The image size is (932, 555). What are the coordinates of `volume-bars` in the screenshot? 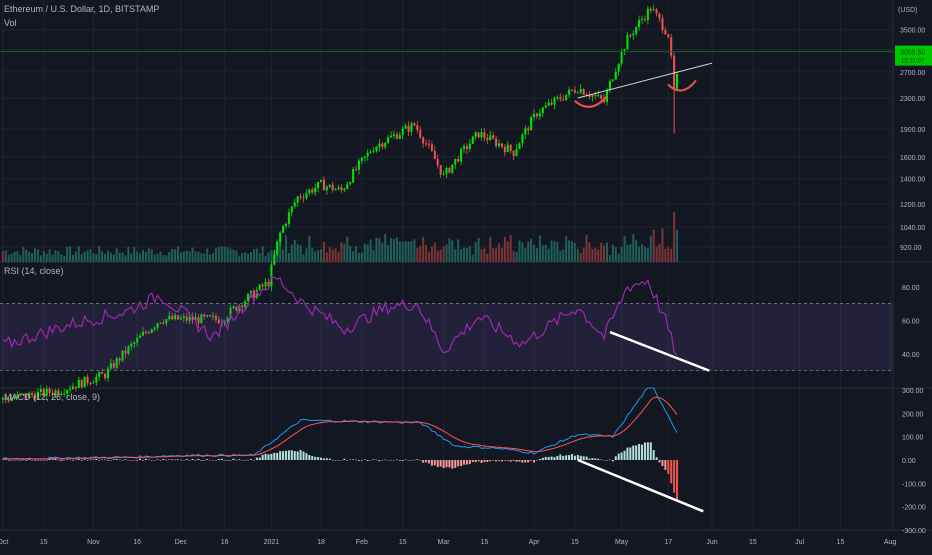 It's located at (340, 237).